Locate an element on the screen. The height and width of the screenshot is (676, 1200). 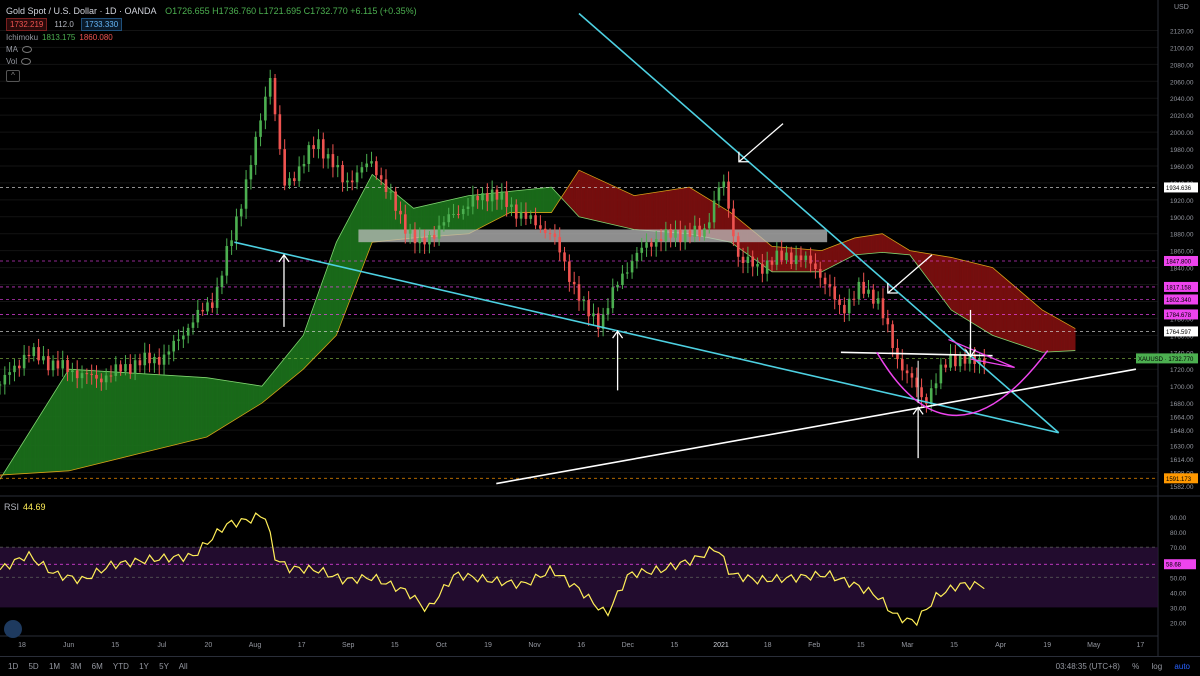
price-tick-label: 1880.00 is located at coordinates (1182, 235).